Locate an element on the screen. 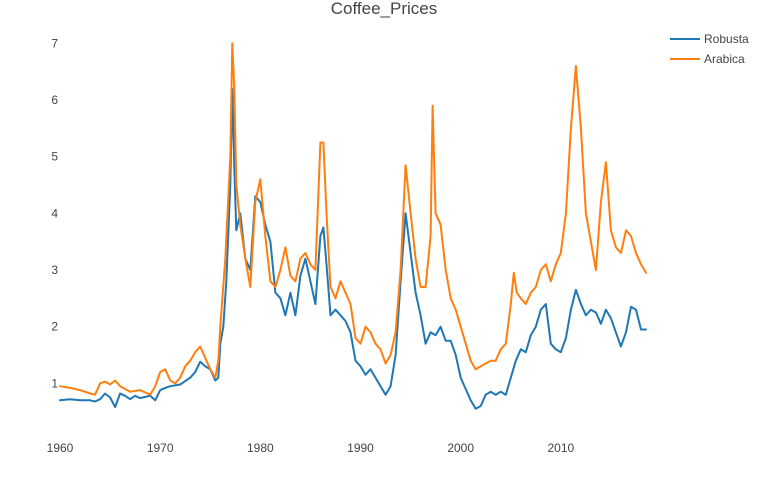 The image size is (768, 480). y-tick-label: 2 is located at coordinates (54, 327).